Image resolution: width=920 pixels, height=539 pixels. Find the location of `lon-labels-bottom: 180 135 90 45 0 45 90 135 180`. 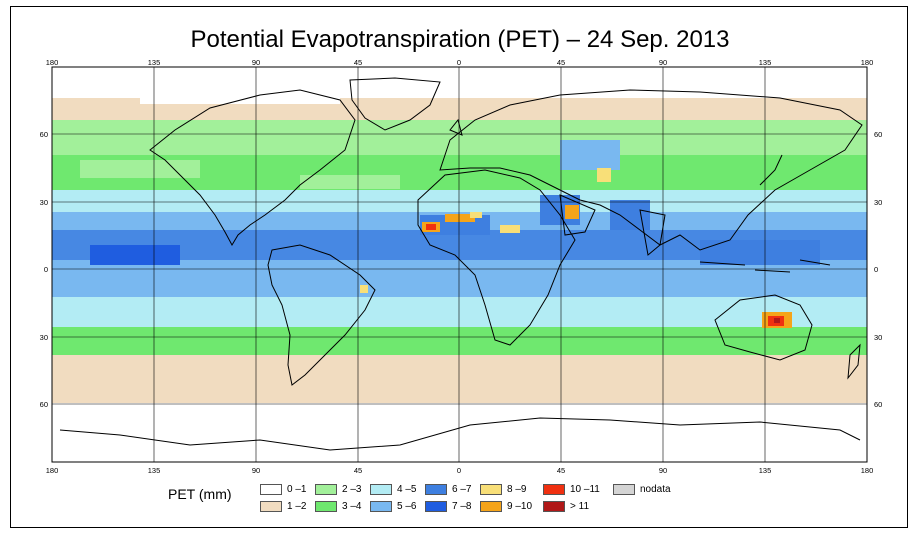

lon-labels-bottom: 180 135 90 45 0 45 90 135 180 is located at coordinates (460, 470).